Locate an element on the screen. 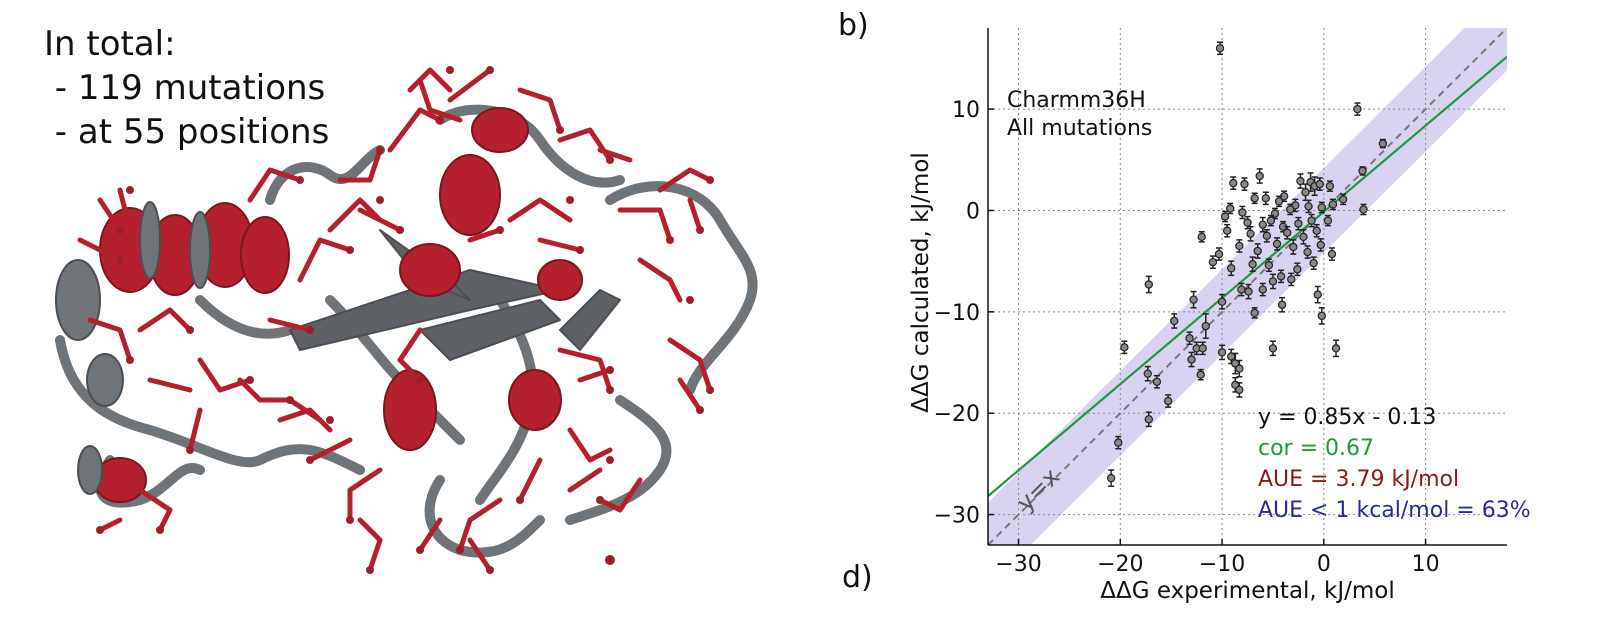 This screenshot has width=1619, height=630. legend-text: Charmm36H is located at coordinates (1076, 100).